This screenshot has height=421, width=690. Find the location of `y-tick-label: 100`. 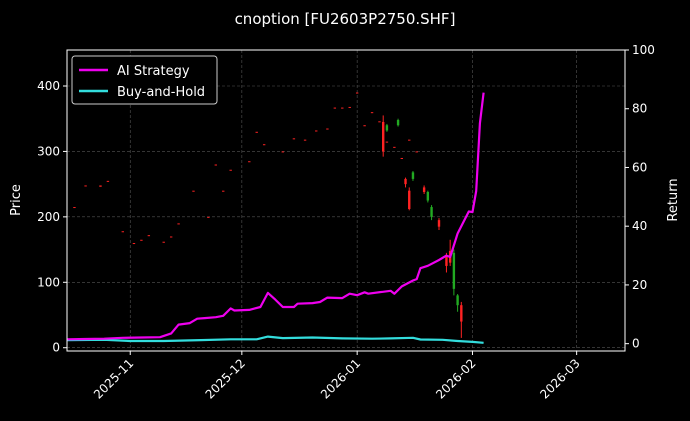

y-tick-label: 100 is located at coordinates (48, 282).